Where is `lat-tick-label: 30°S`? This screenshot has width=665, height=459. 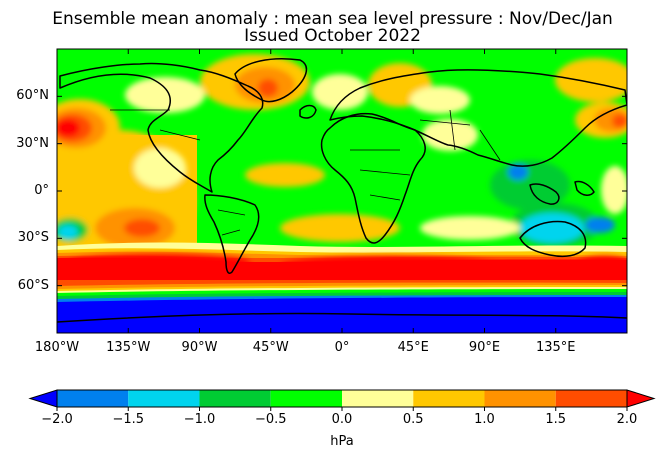
lat-tick-label: 30°S is located at coordinates (33, 238).